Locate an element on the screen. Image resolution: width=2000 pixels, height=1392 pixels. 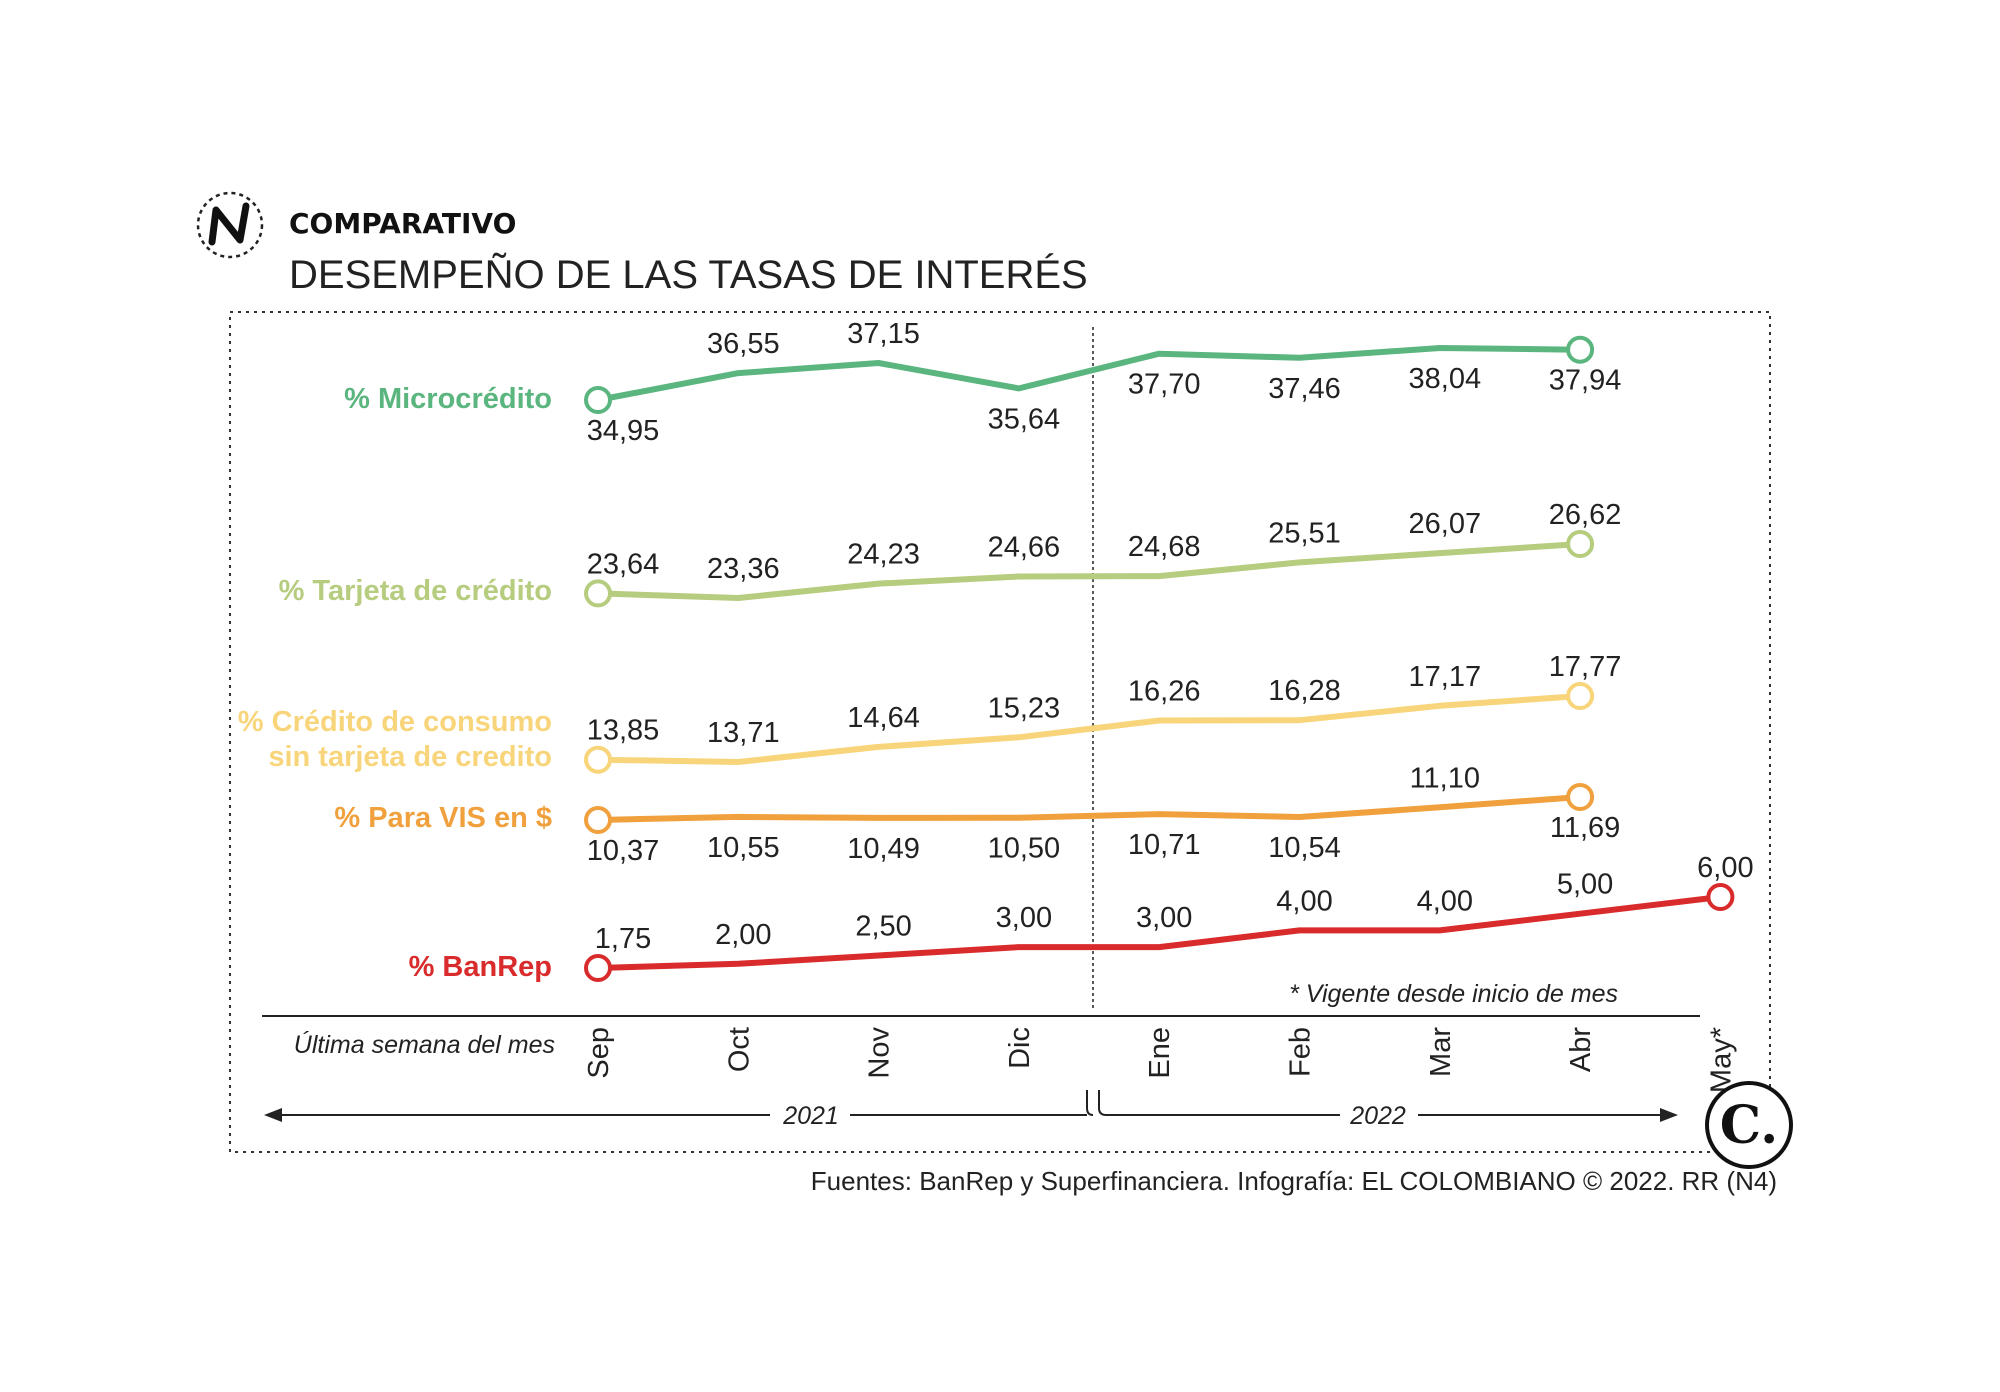
data-label-vis-7: 11,69 is located at coordinates (1585, 828).